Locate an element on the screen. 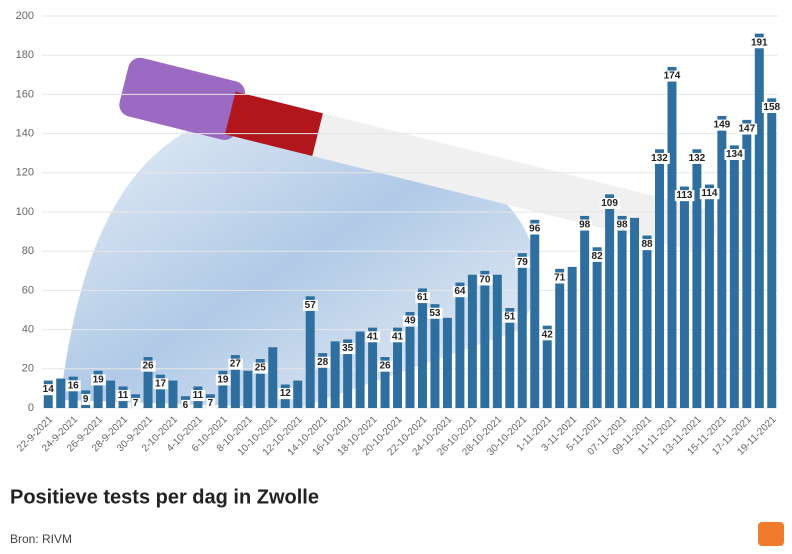 Image resolution: width=792 pixels, height=554 pixels. value-label: 64 is located at coordinates (460, 291).